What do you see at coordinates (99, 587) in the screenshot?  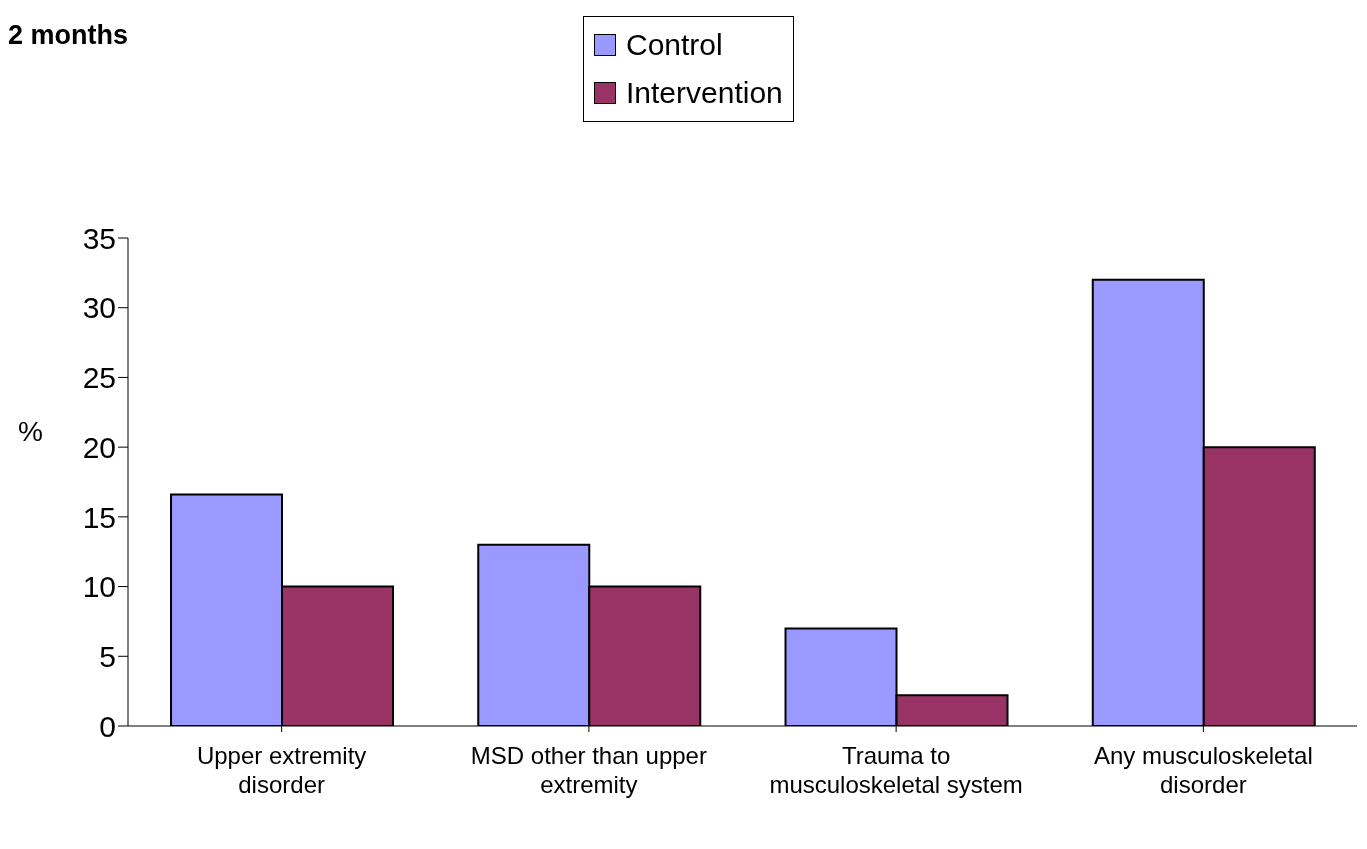 I see `y-tick-label: 10` at bounding box center [99, 587].